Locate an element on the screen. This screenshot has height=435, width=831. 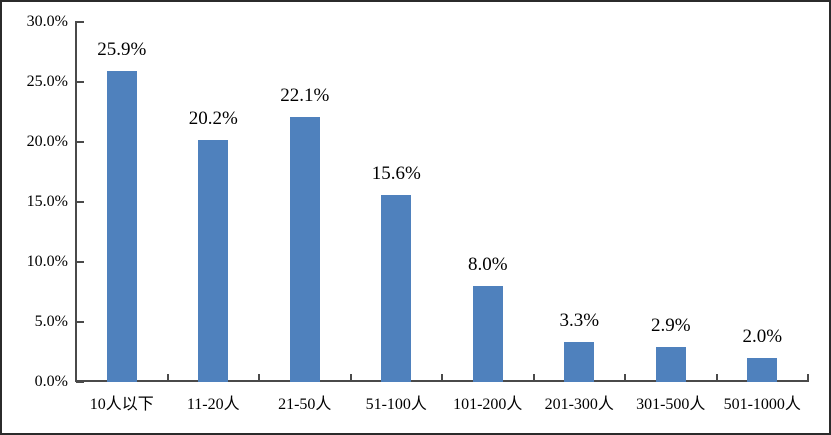
y-axis-tick-label: 10.0% is located at coordinates (47, 261).